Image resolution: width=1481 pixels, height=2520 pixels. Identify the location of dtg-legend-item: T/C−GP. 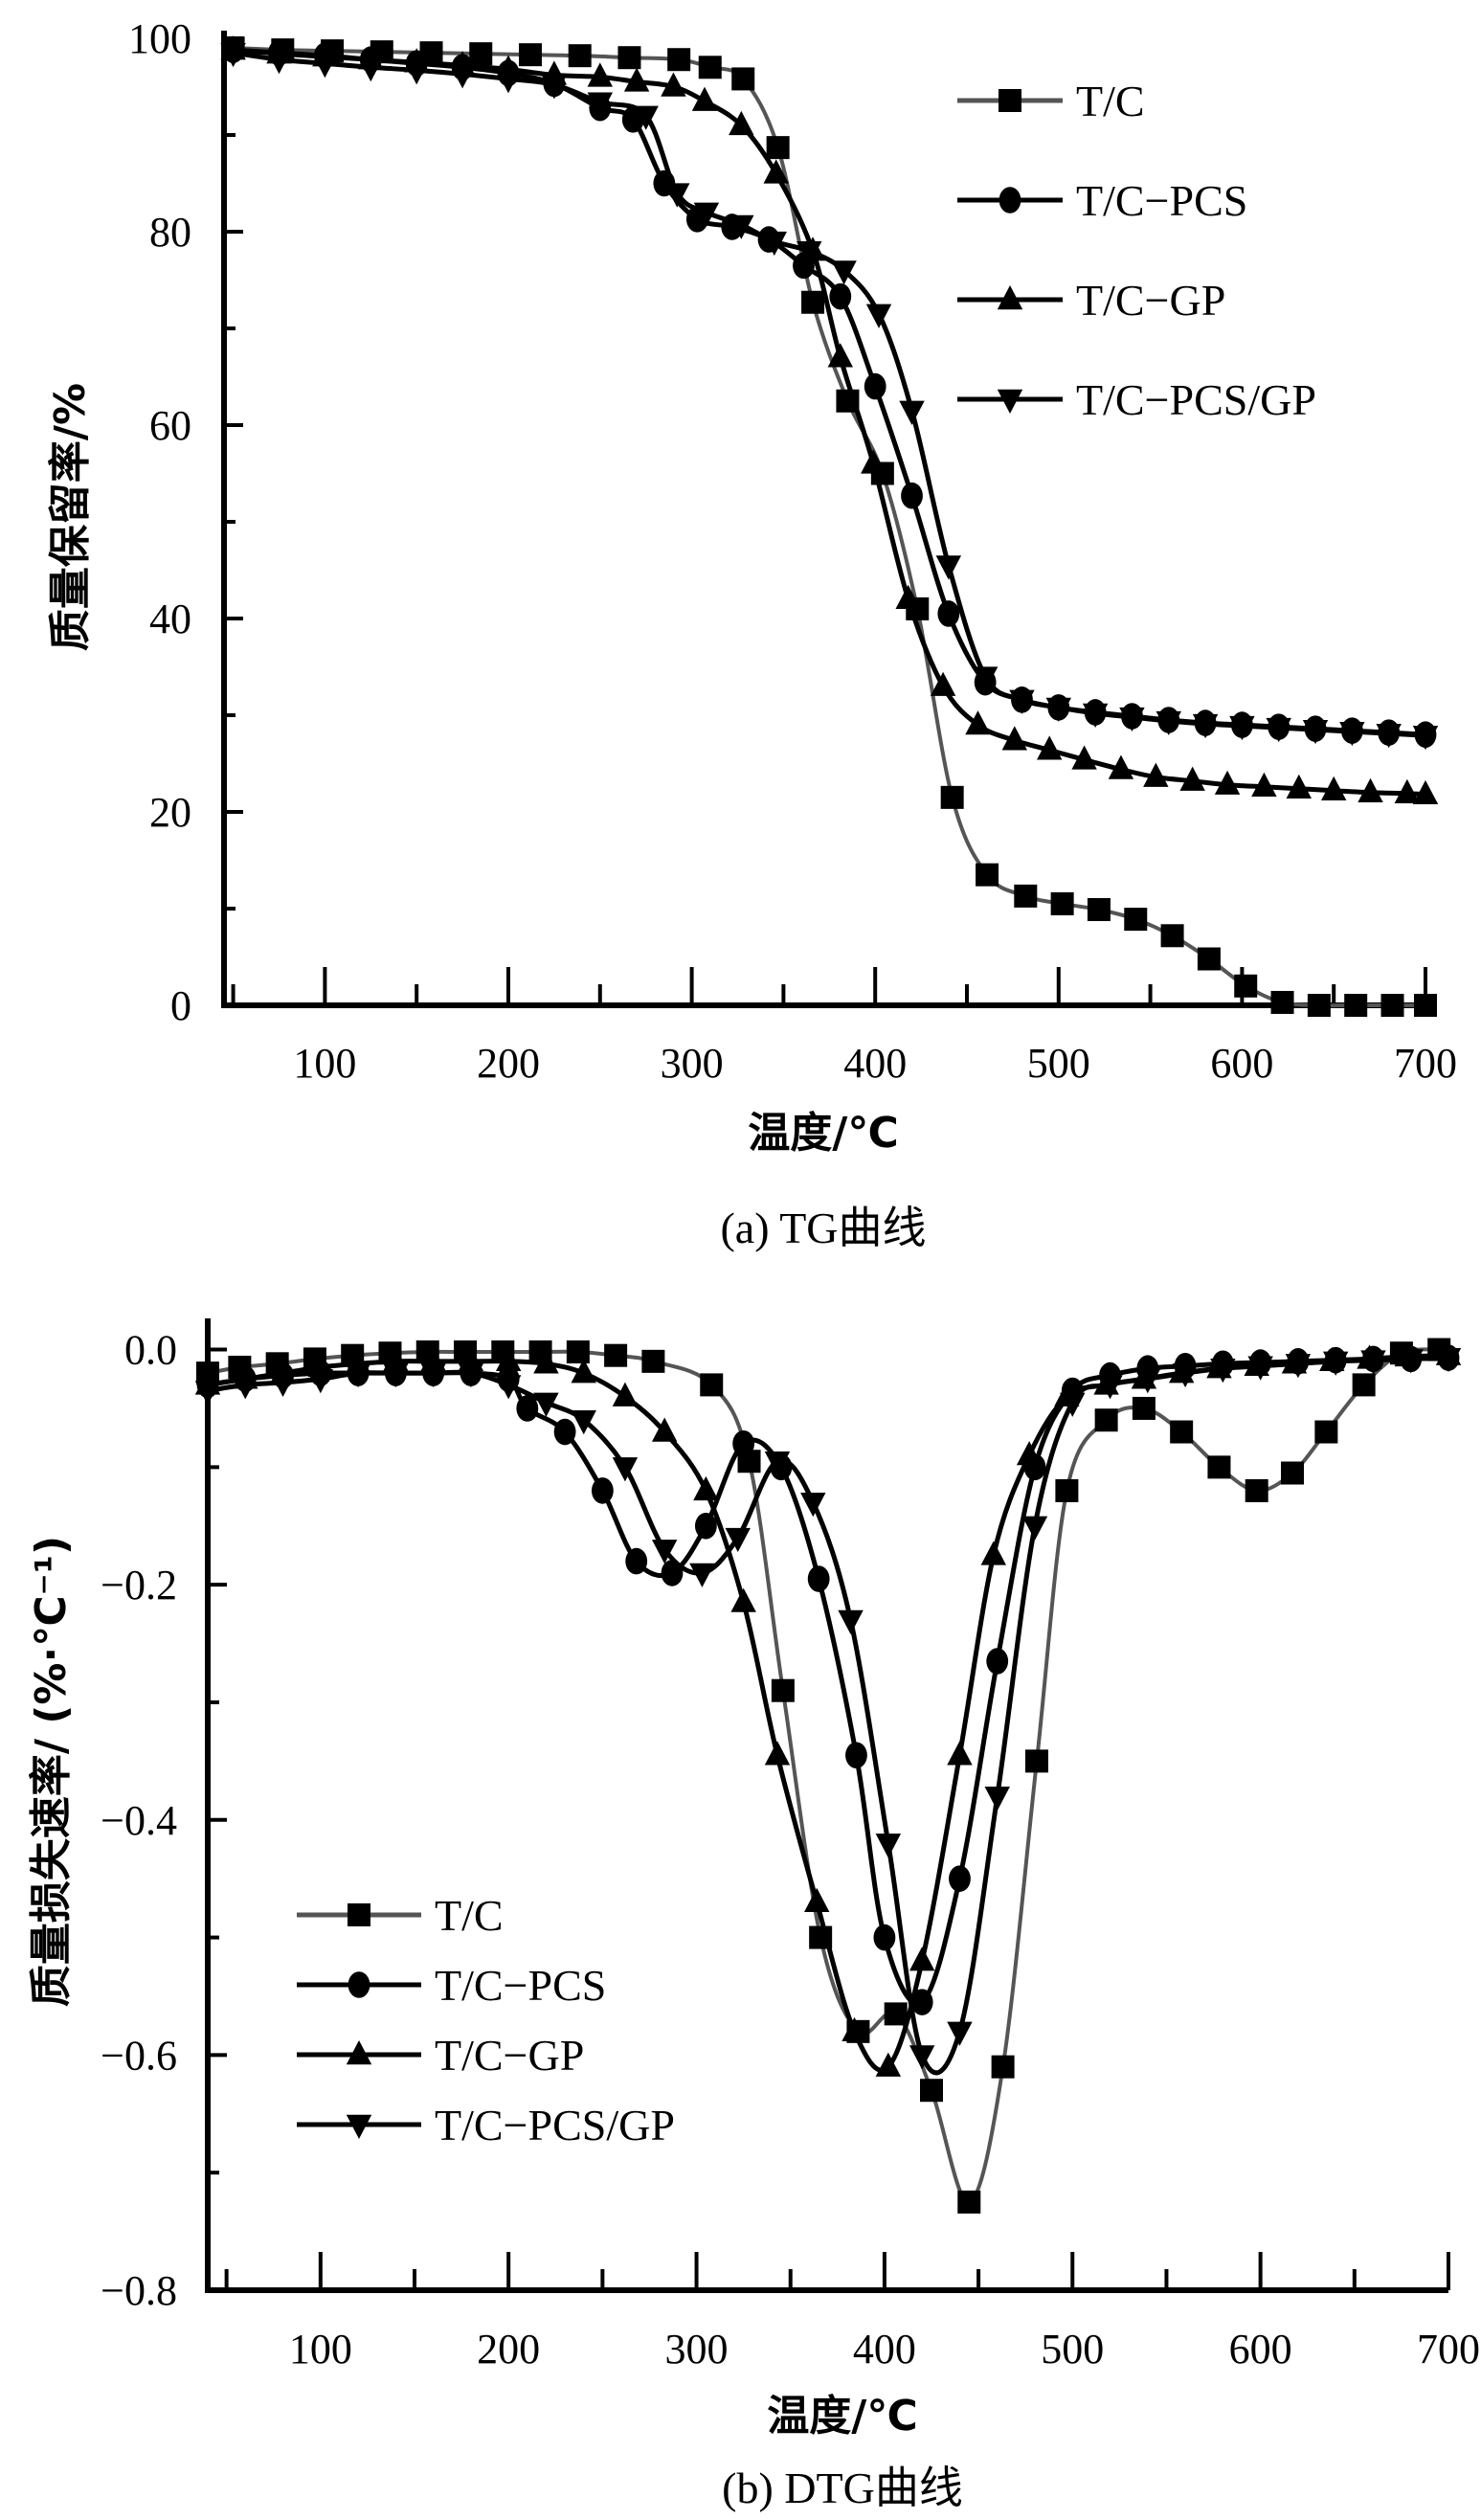
(440, 2056).